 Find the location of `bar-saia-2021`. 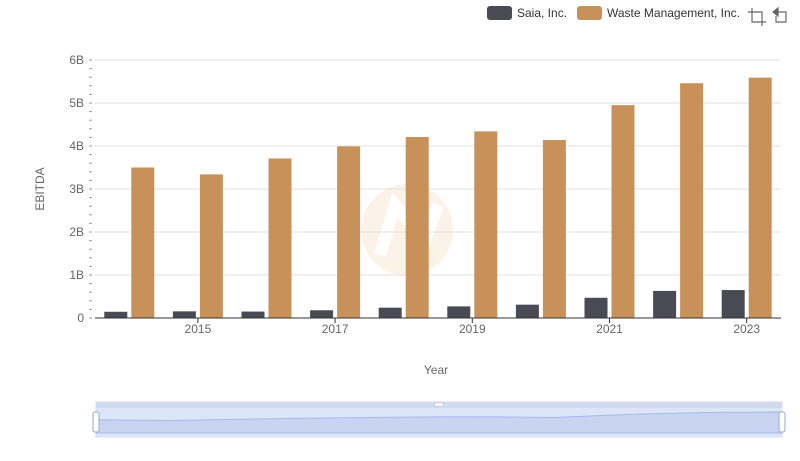

bar-saia-2021 is located at coordinates (596, 307).